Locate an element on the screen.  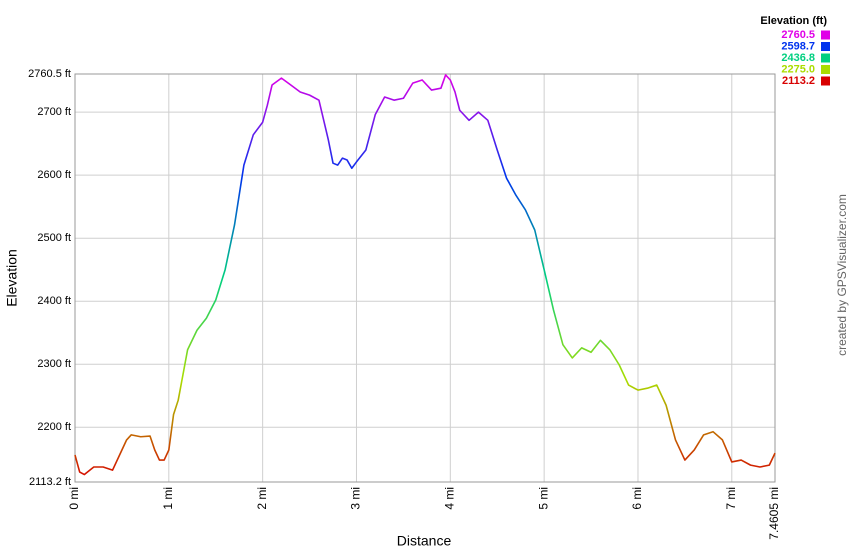
y-tick-label: 2200 ft is located at coordinates (54, 427).